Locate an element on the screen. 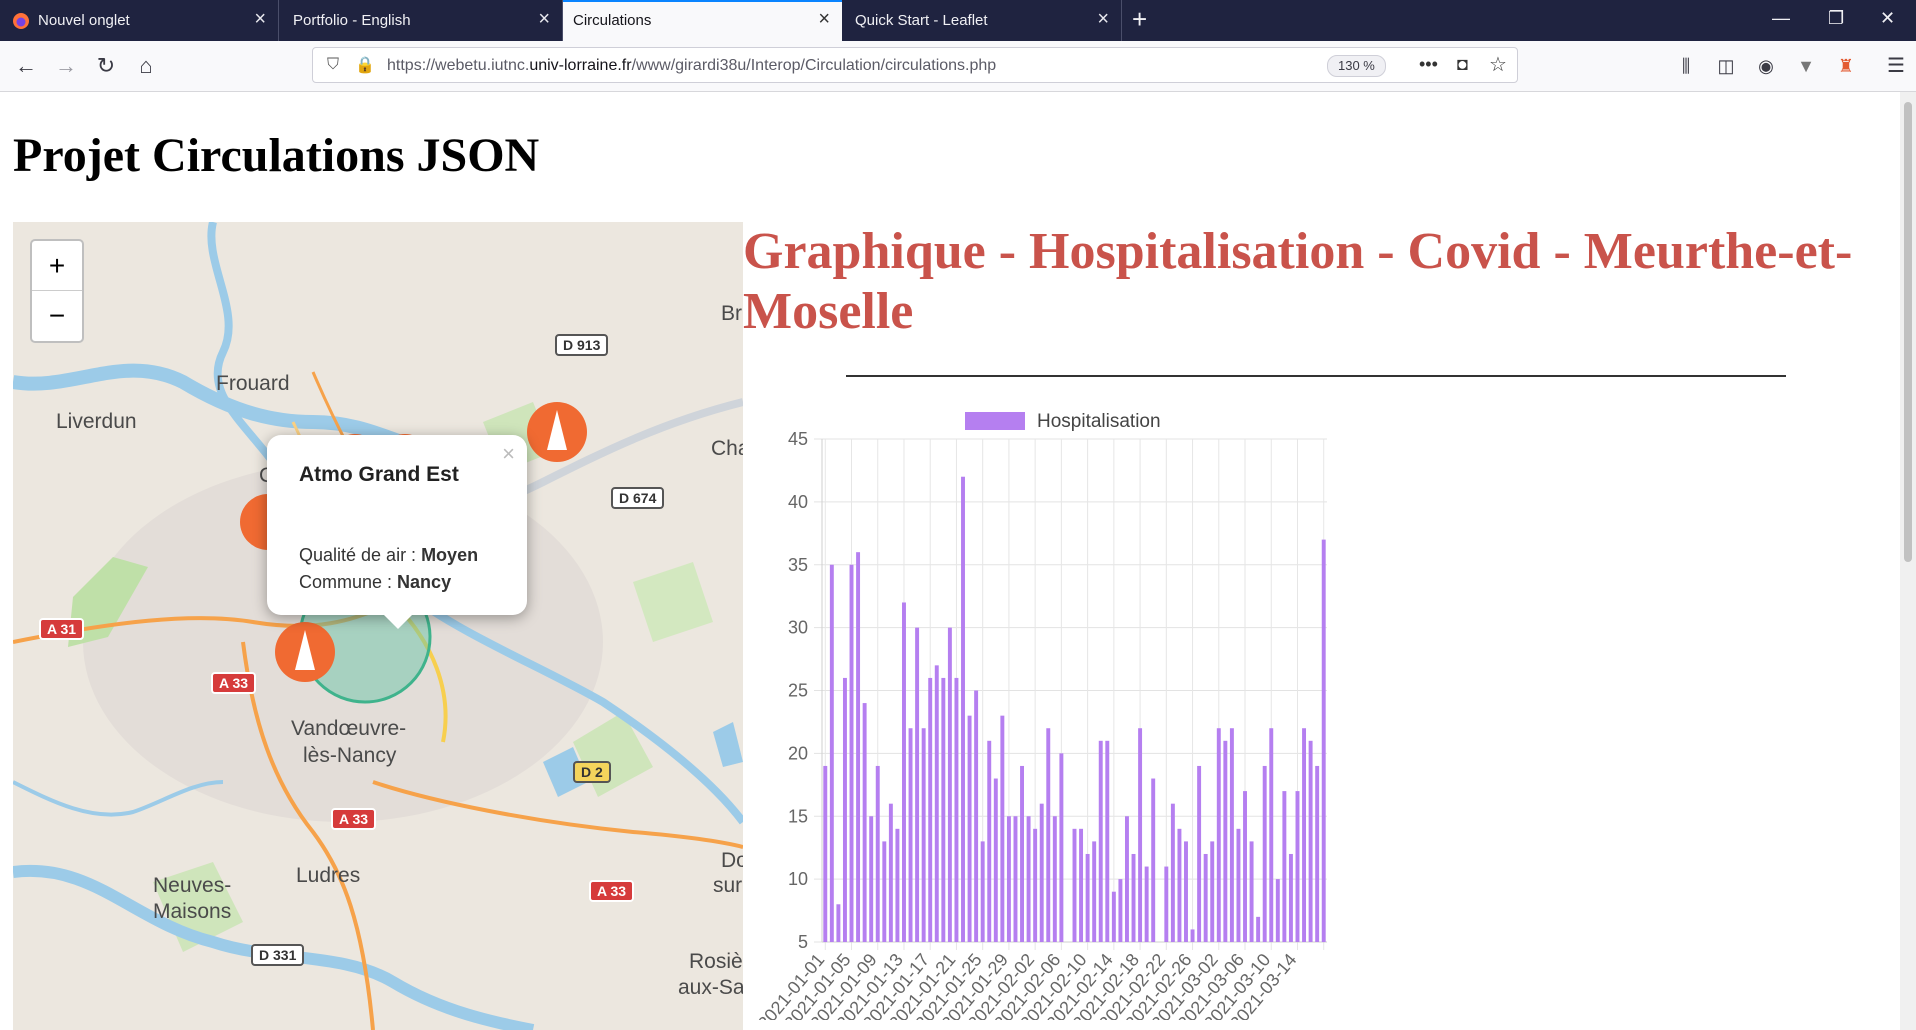 This screenshot has width=1916, height=1030. reload-button: ↻ is located at coordinates (106, 65).